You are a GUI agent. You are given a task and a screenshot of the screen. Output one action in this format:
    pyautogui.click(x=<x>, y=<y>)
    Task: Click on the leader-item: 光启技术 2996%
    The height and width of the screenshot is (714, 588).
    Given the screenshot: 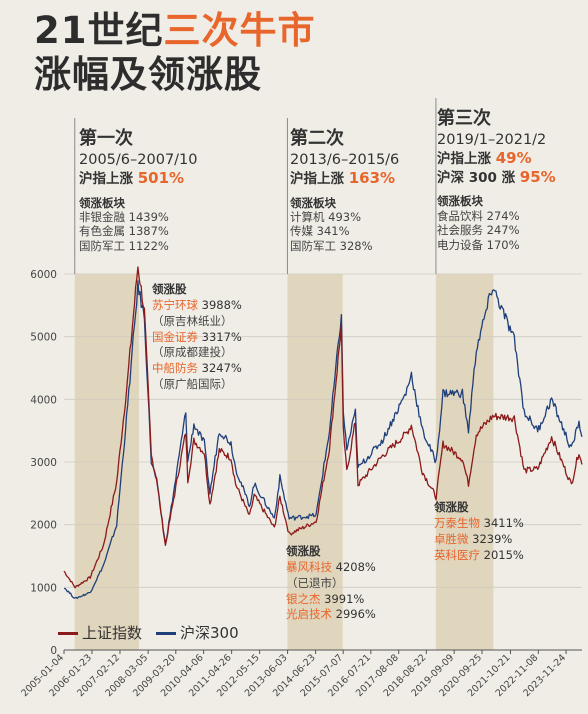 What is the action you would take?
    pyautogui.click(x=331, y=614)
    